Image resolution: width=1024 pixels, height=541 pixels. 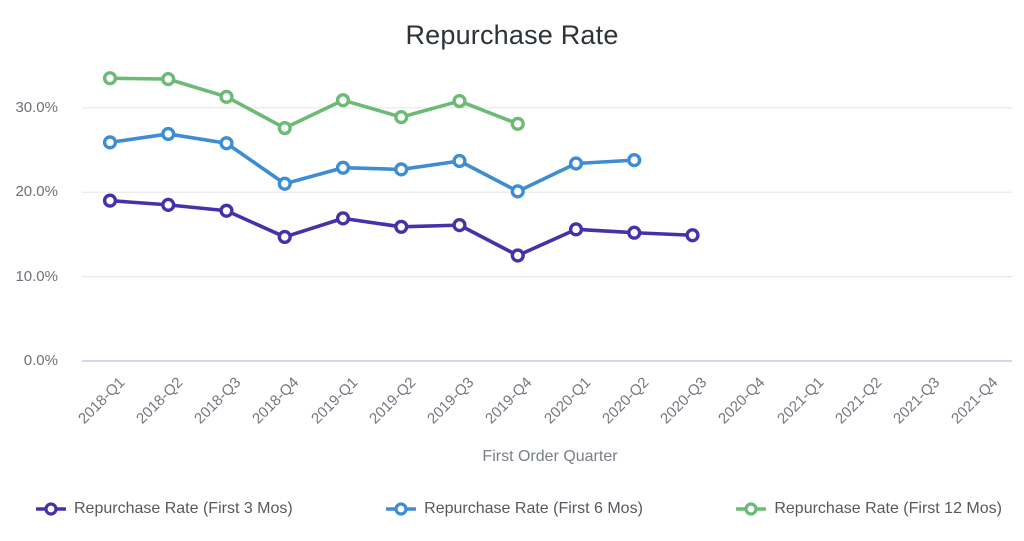 I want to click on legend-item-3: Repurchase Rate (First 12 Mos), so click(x=869, y=509).